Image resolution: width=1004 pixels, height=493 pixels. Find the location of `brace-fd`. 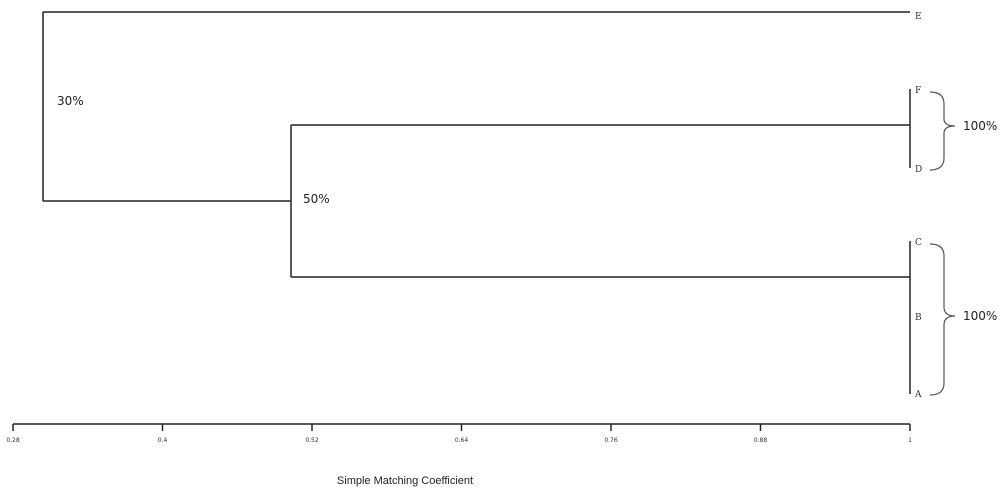

brace-fd is located at coordinates (942, 131).